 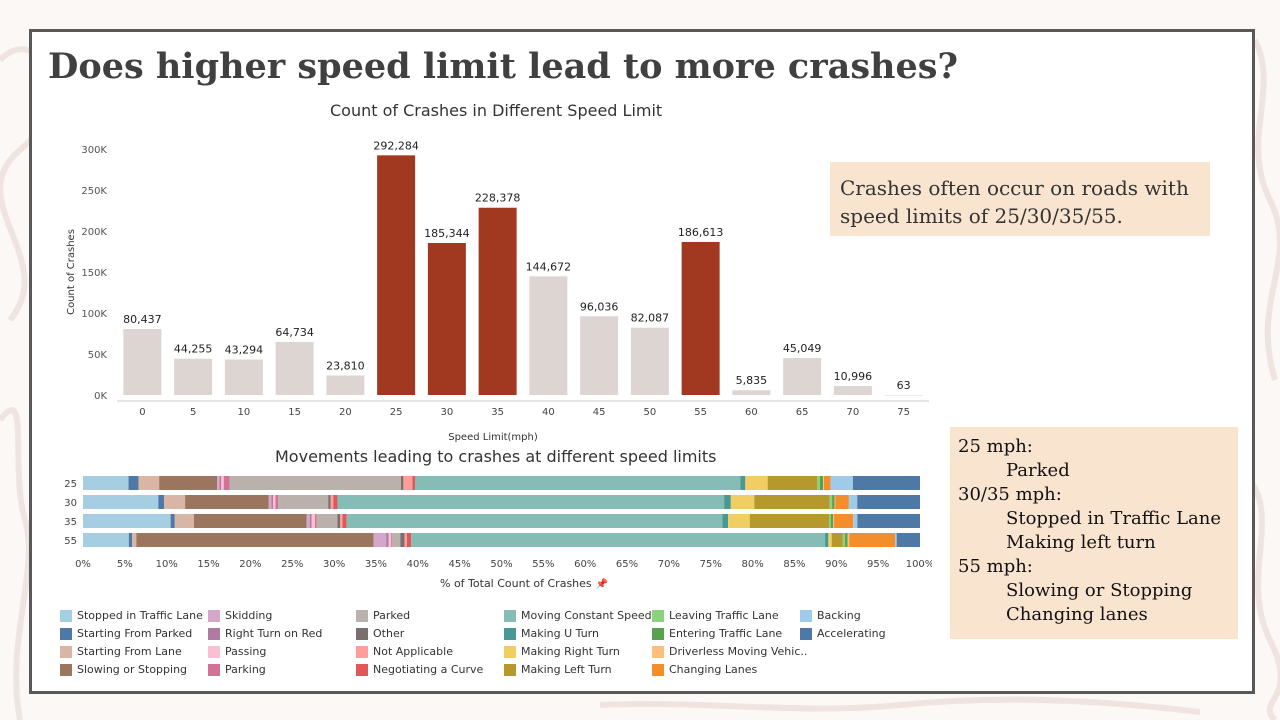 I want to click on x-tick-label: 5%, so click(x=125, y=564).